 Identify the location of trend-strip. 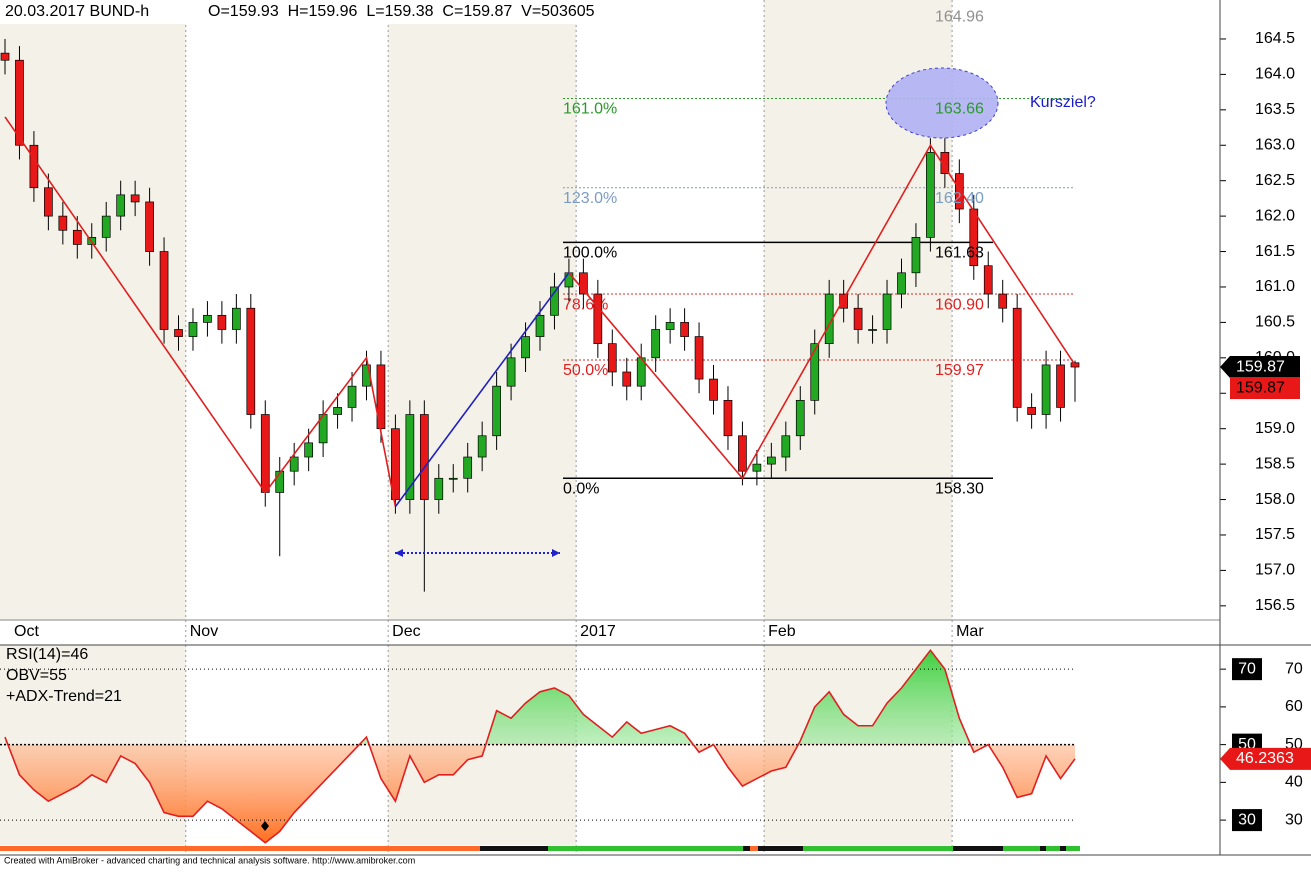
(540, 848).